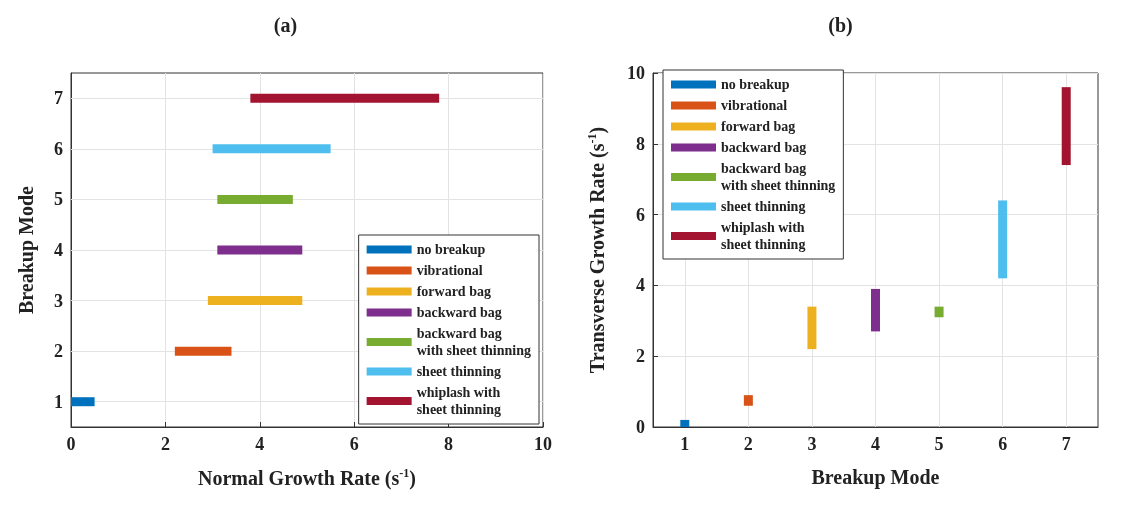  I want to click on y-tick-label: 5, so click(58, 199).